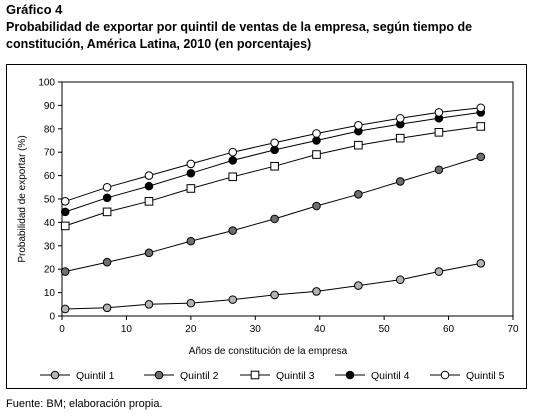 The height and width of the screenshot is (416, 533). Describe the element at coordinates (513, 329) in the screenshot. I see `x-tick-label: 70` at that location.